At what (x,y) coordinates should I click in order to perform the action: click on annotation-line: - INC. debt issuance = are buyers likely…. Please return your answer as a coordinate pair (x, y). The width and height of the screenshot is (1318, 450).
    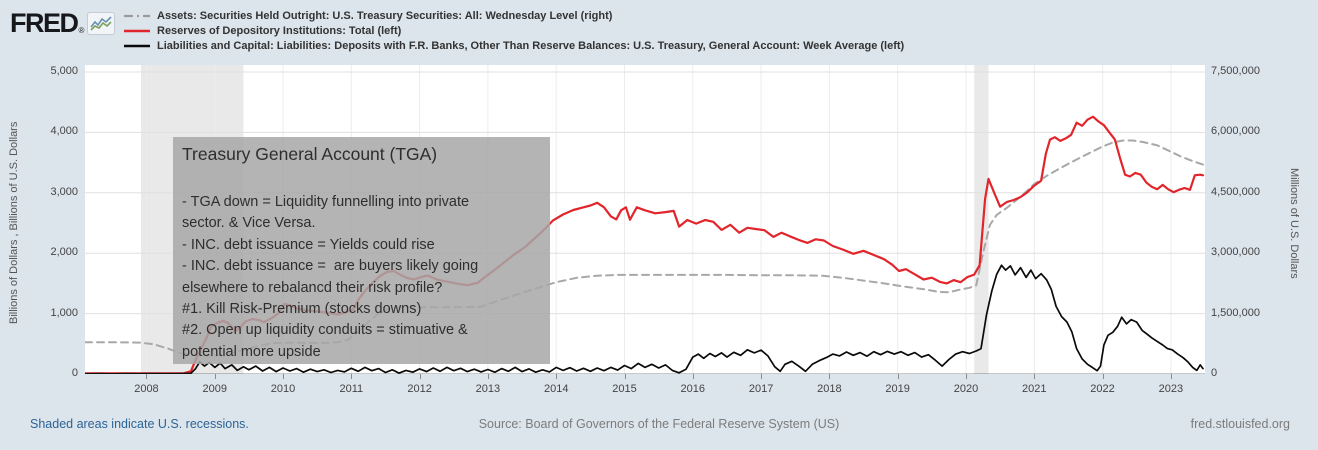
    Looking at the image, I should click on (330, 266).